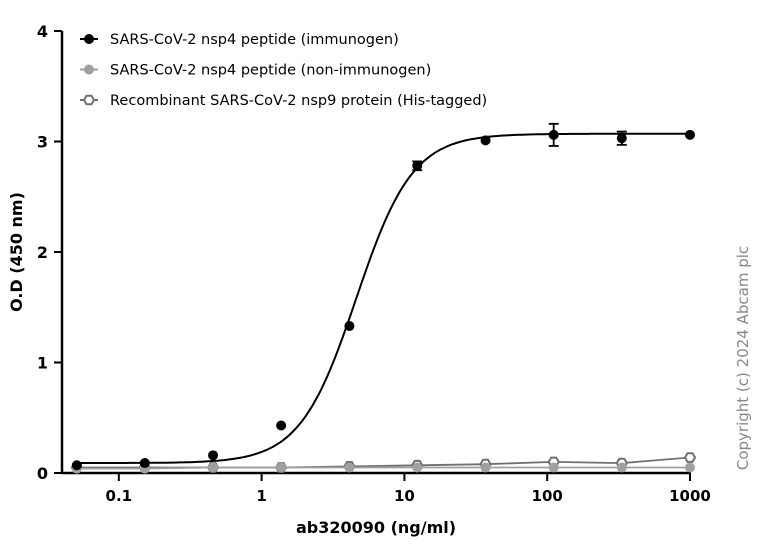 This screenshot has width=768, height=553. Describe the element at coordinates (16, 252) in the screenshot. I see `y-axis-label: O.D (450 nm)` at that location.